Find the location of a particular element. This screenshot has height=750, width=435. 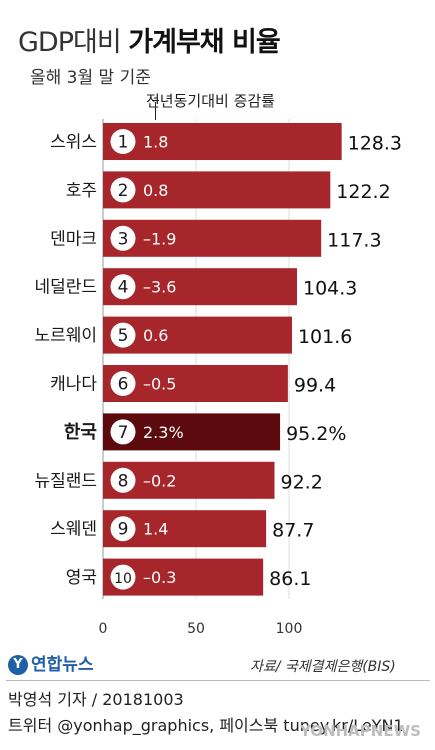

change-label: 0.8 is located at coordinates (155, 190).